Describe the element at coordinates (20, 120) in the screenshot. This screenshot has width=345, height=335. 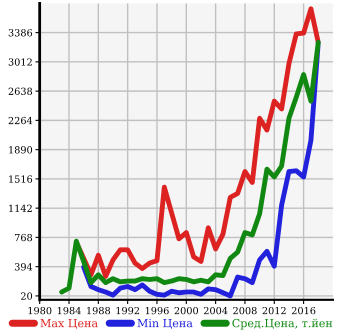
I see `y-tick-label: 2264` at that location.